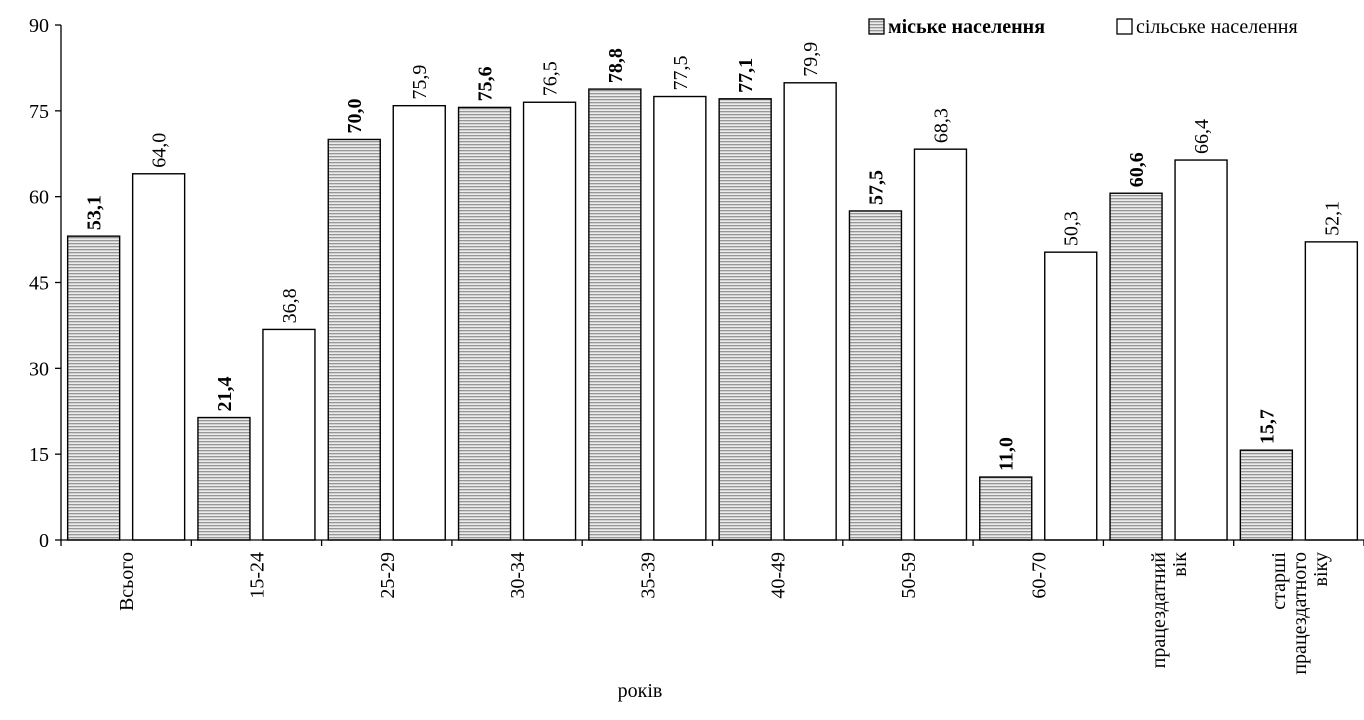 The height and width of the screenshot is (720, 1364). Describe the element at coordinates (39, 112) in the screenshot. I see `y-tick-label: 75` at that location.